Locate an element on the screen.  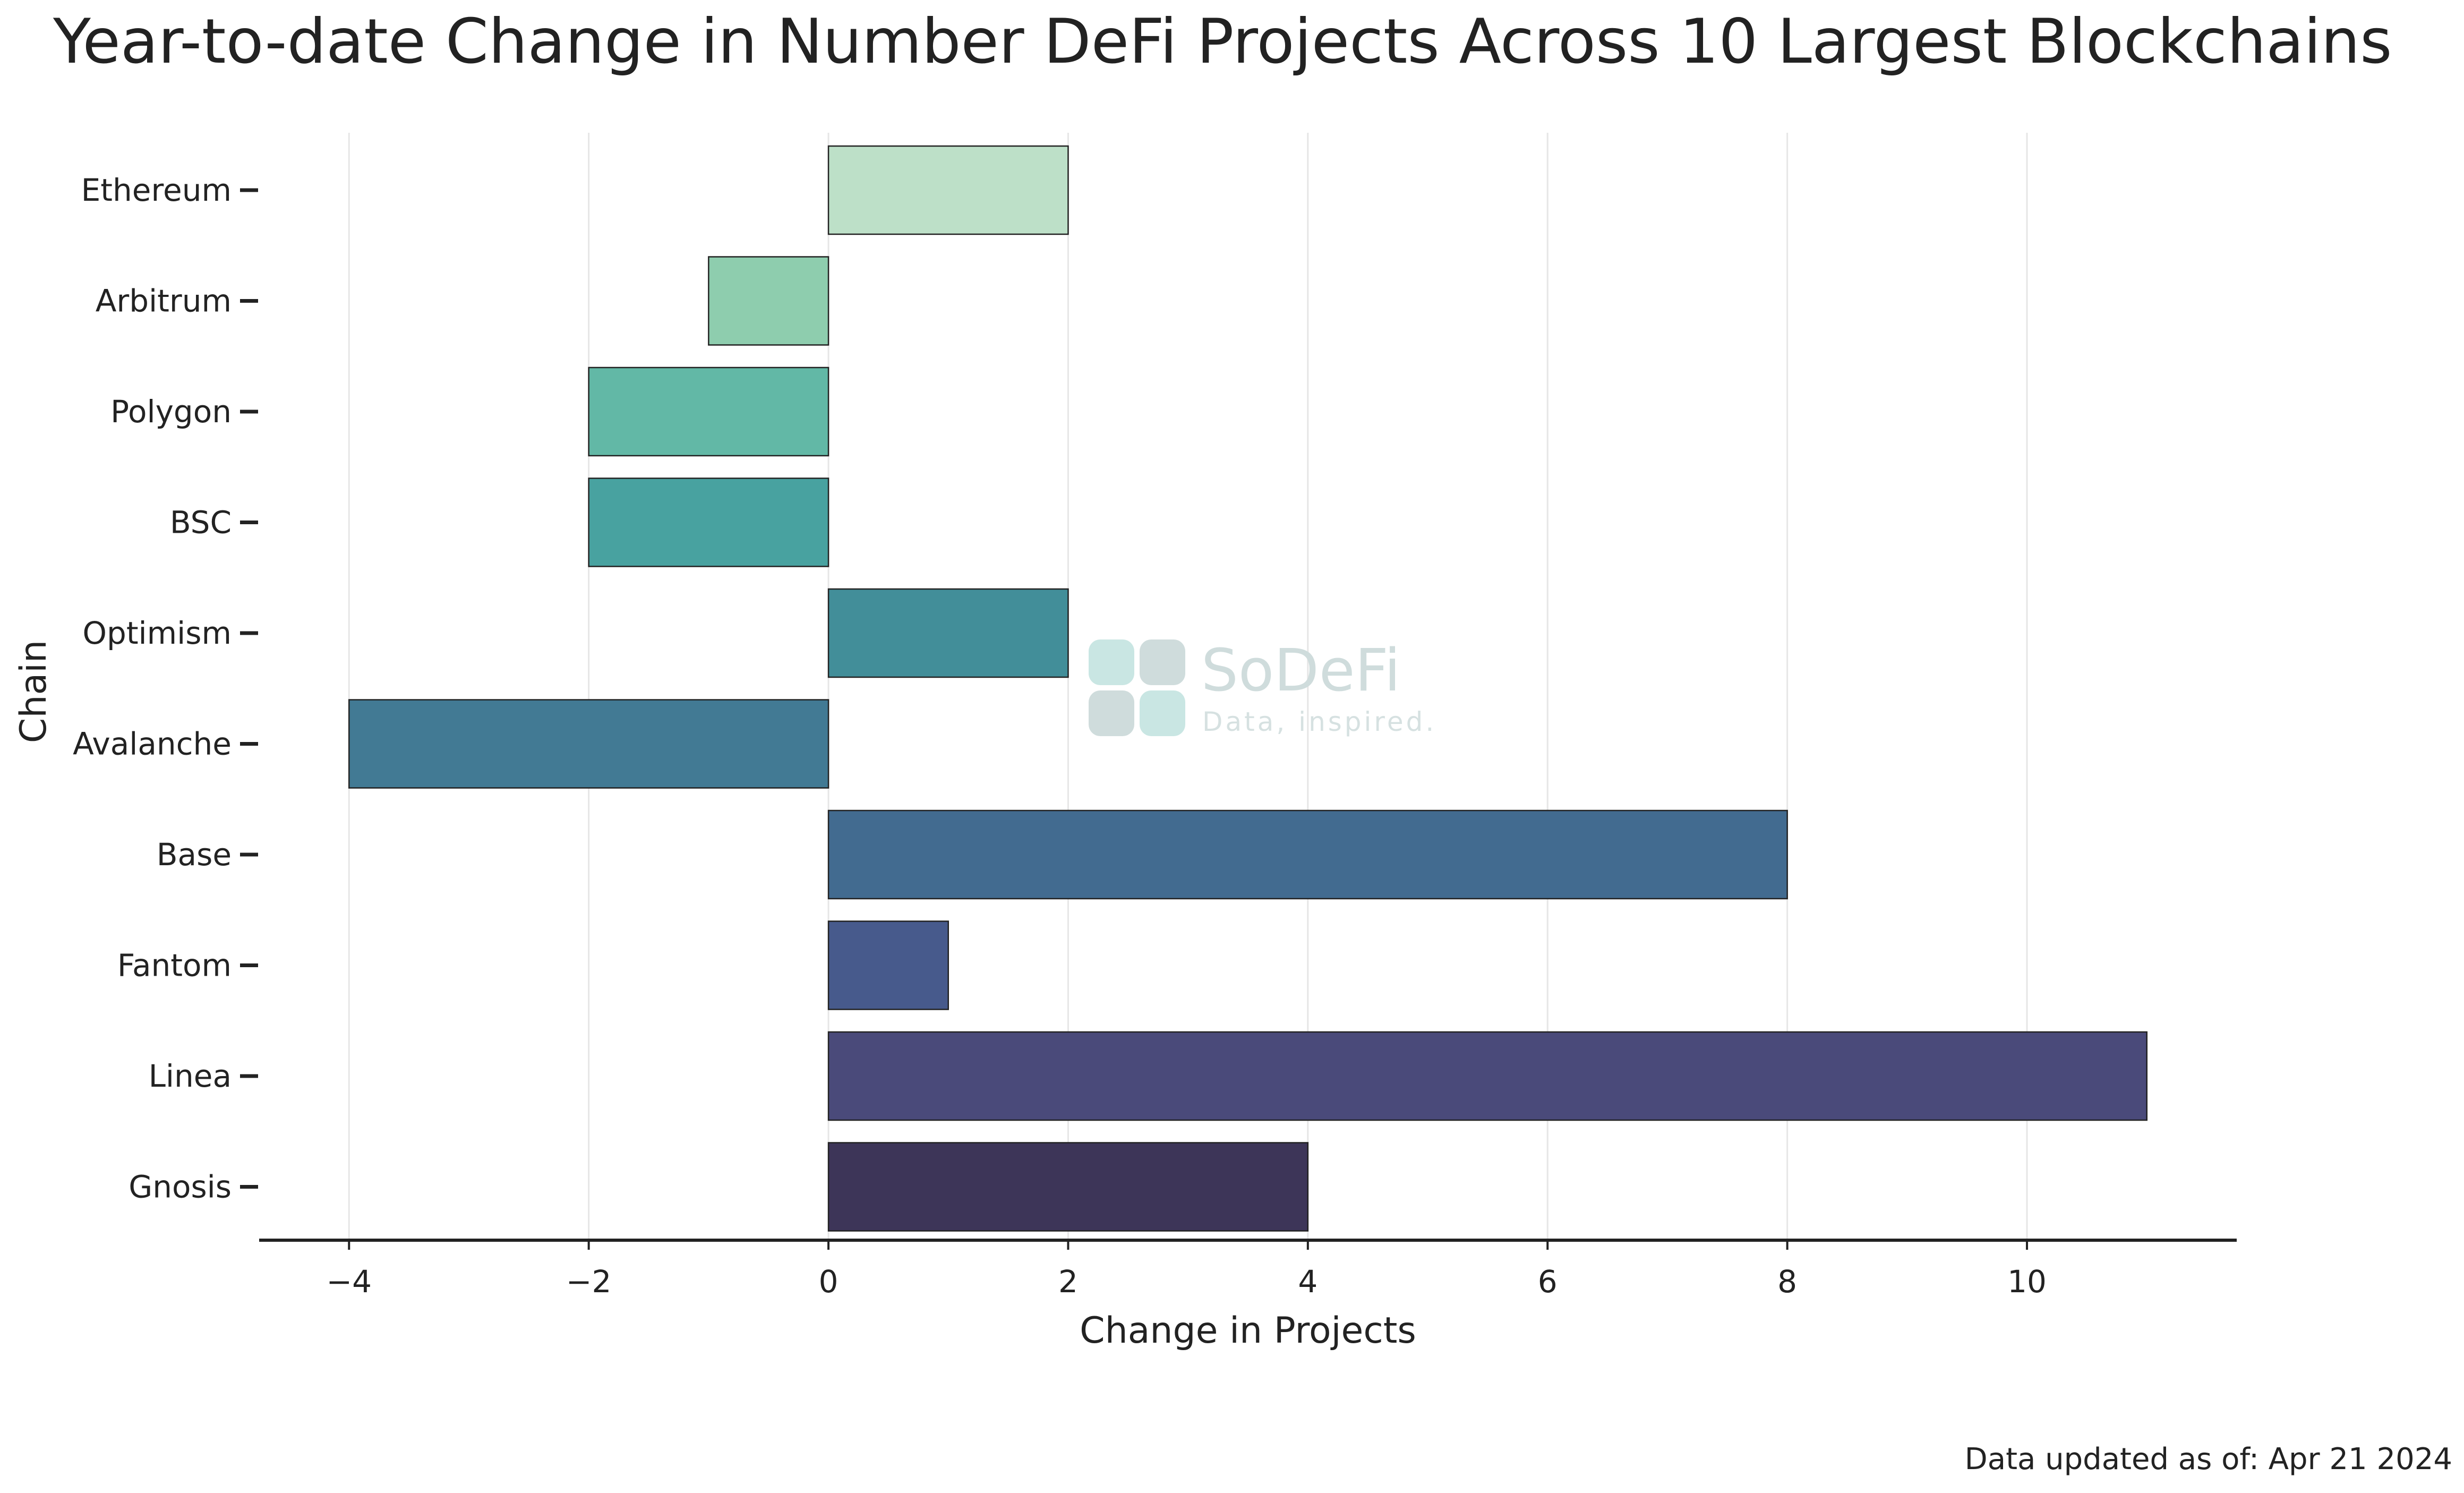
bar-fantom is located at coordinates (888, 965).